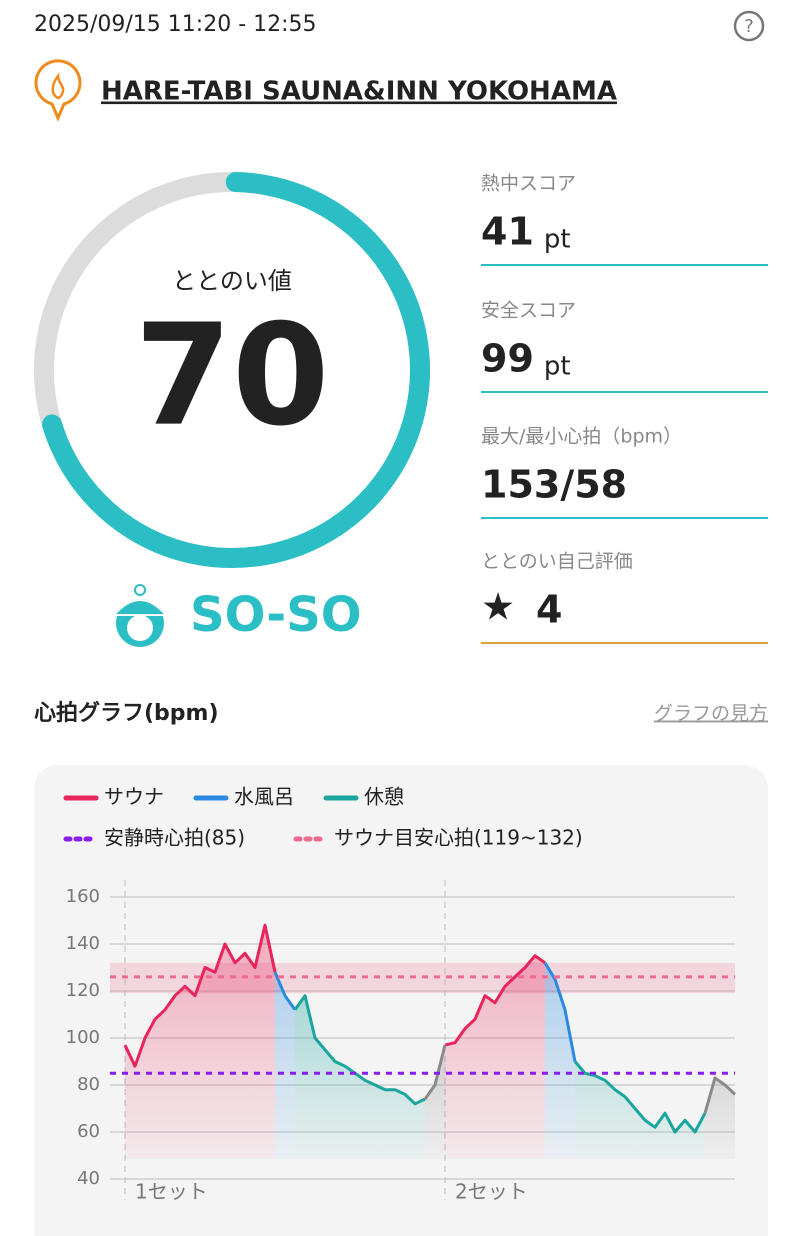  Describe the element at coordinates (83, 943) in the screenshot. I see `y-tick-label: 140` at that location.